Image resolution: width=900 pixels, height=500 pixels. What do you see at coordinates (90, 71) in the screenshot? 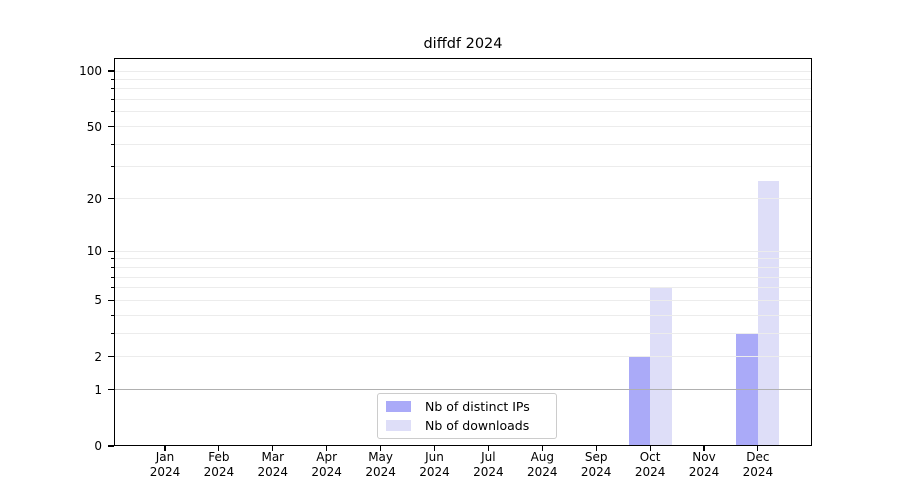
I see `y-tick-label: 100` at bounding box center [90, 71].